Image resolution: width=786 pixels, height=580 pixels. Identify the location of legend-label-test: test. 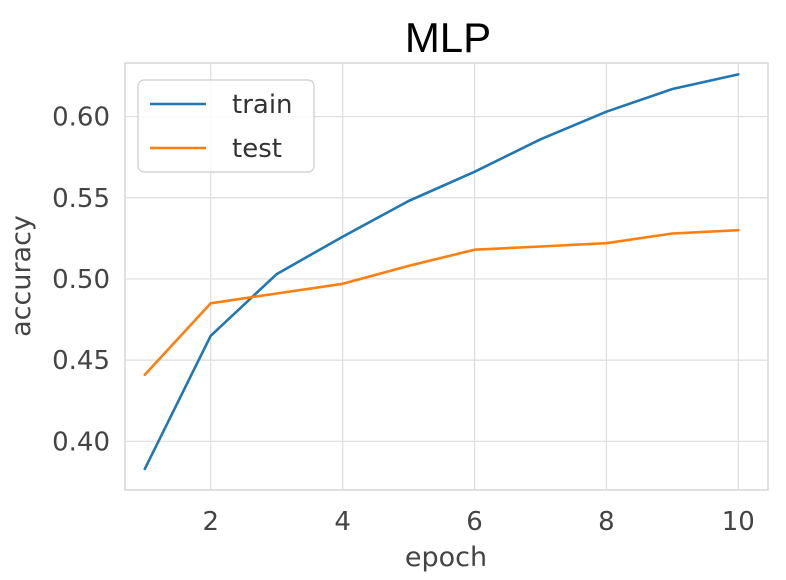
(257, 149).